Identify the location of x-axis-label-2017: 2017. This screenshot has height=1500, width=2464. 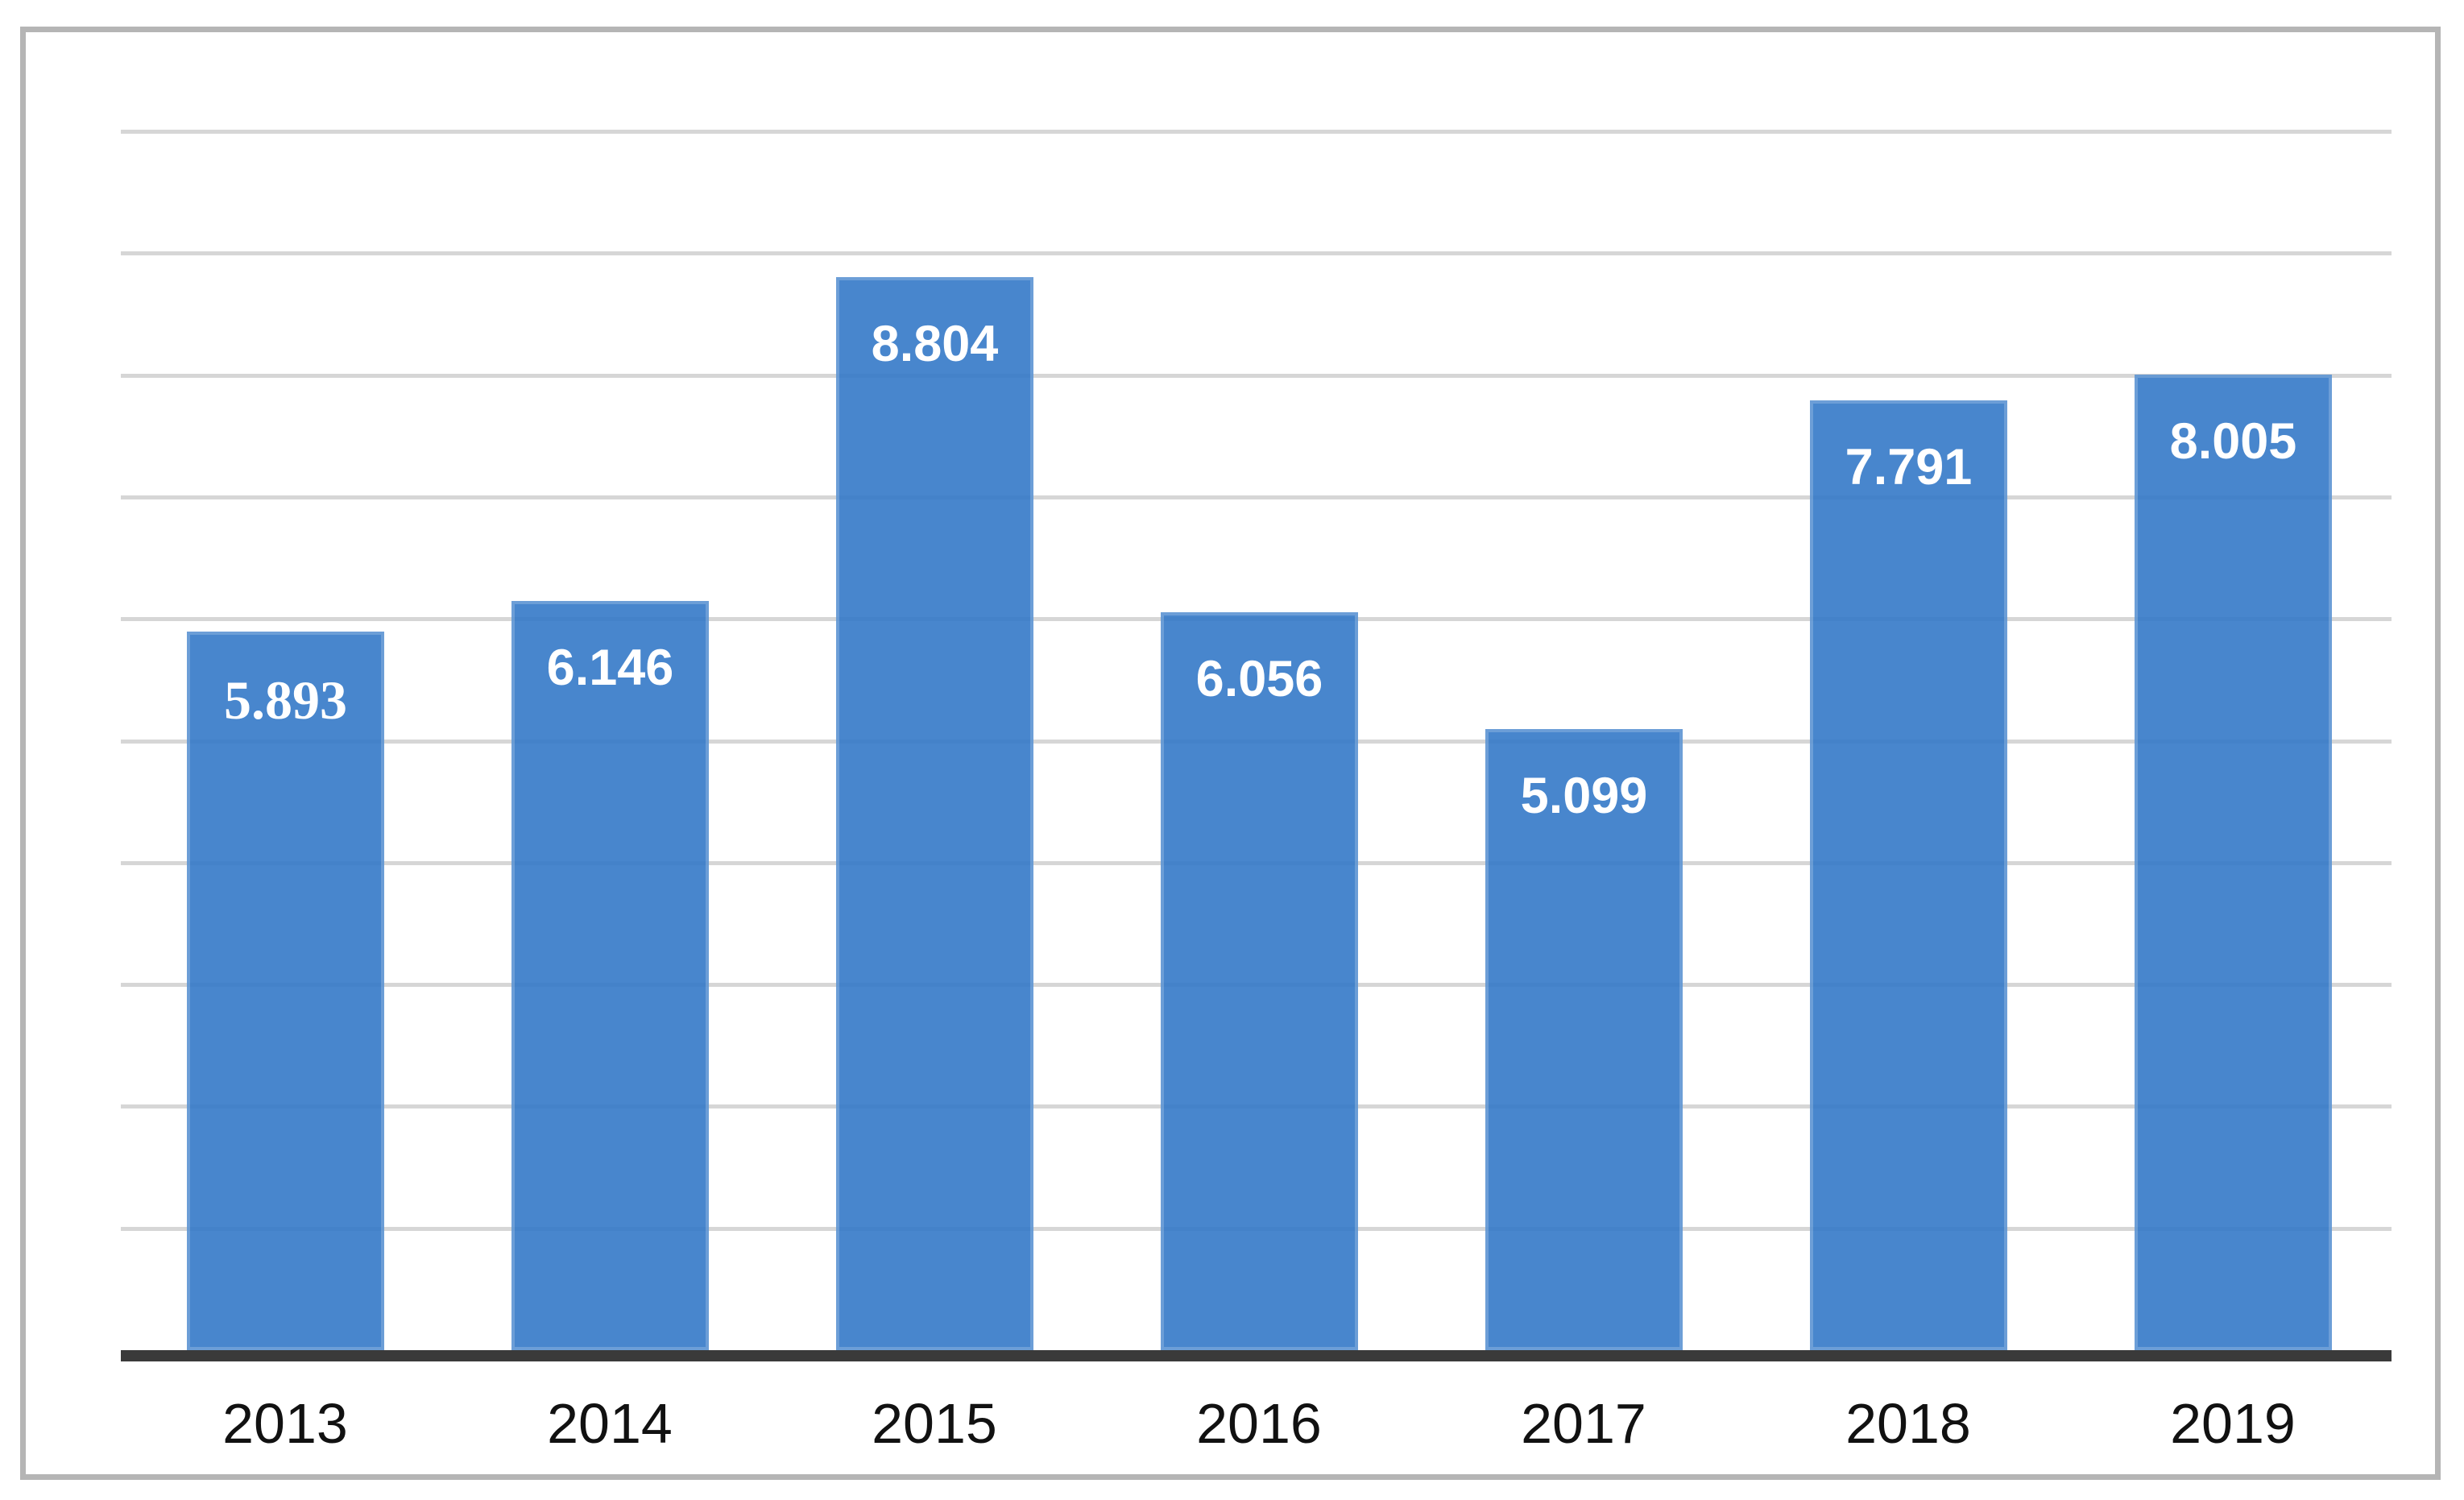
(1583, 1423).